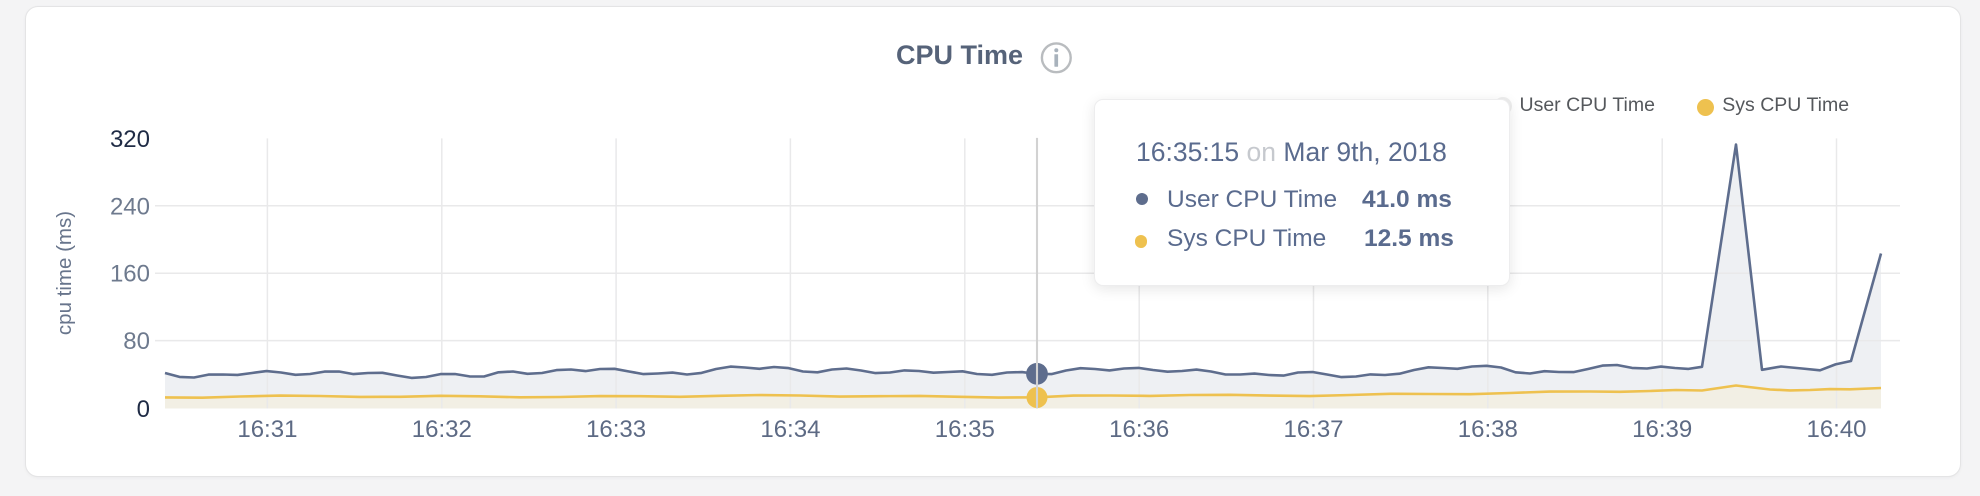 The width and height of the screenshot is (1980, 496). What do you see at coordinates (136, 341) in the screenshot?
I see `svg-text: 80` at bounding box center [136, 341].